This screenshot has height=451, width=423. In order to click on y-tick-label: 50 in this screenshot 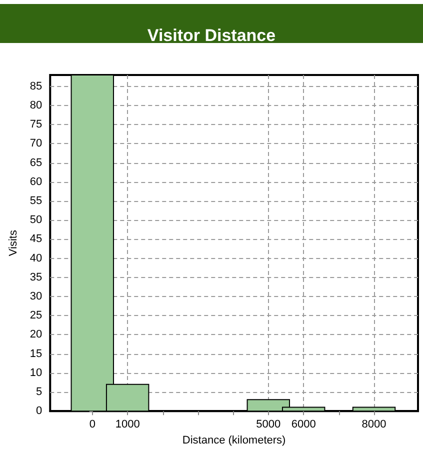, I will do `click(36, 220)`.